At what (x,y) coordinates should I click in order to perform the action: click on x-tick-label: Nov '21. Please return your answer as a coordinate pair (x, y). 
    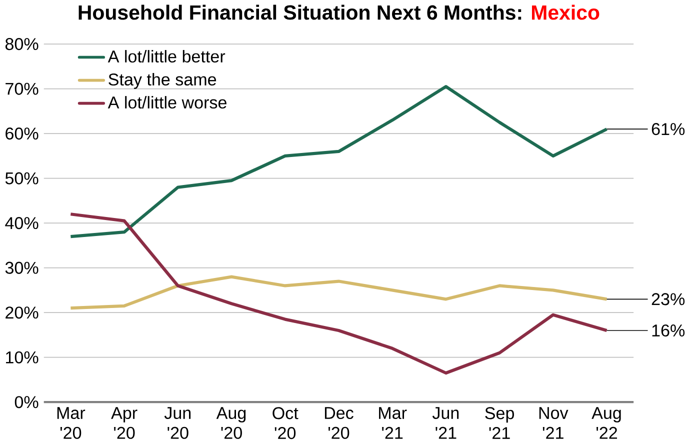
    Looking at the image, I should click on (553, 423).